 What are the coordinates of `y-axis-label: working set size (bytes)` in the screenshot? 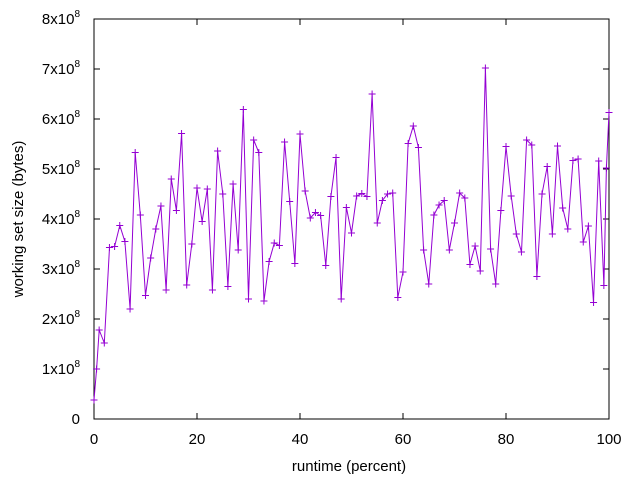 It's located at (18, 220).